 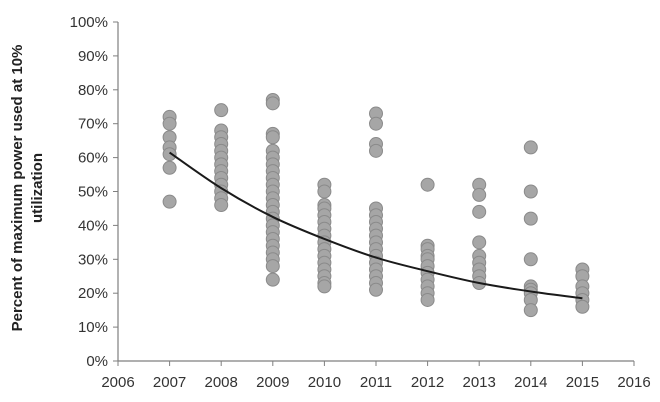 I want to click on x-tick-label: 2016, so click(x=633, y=382).